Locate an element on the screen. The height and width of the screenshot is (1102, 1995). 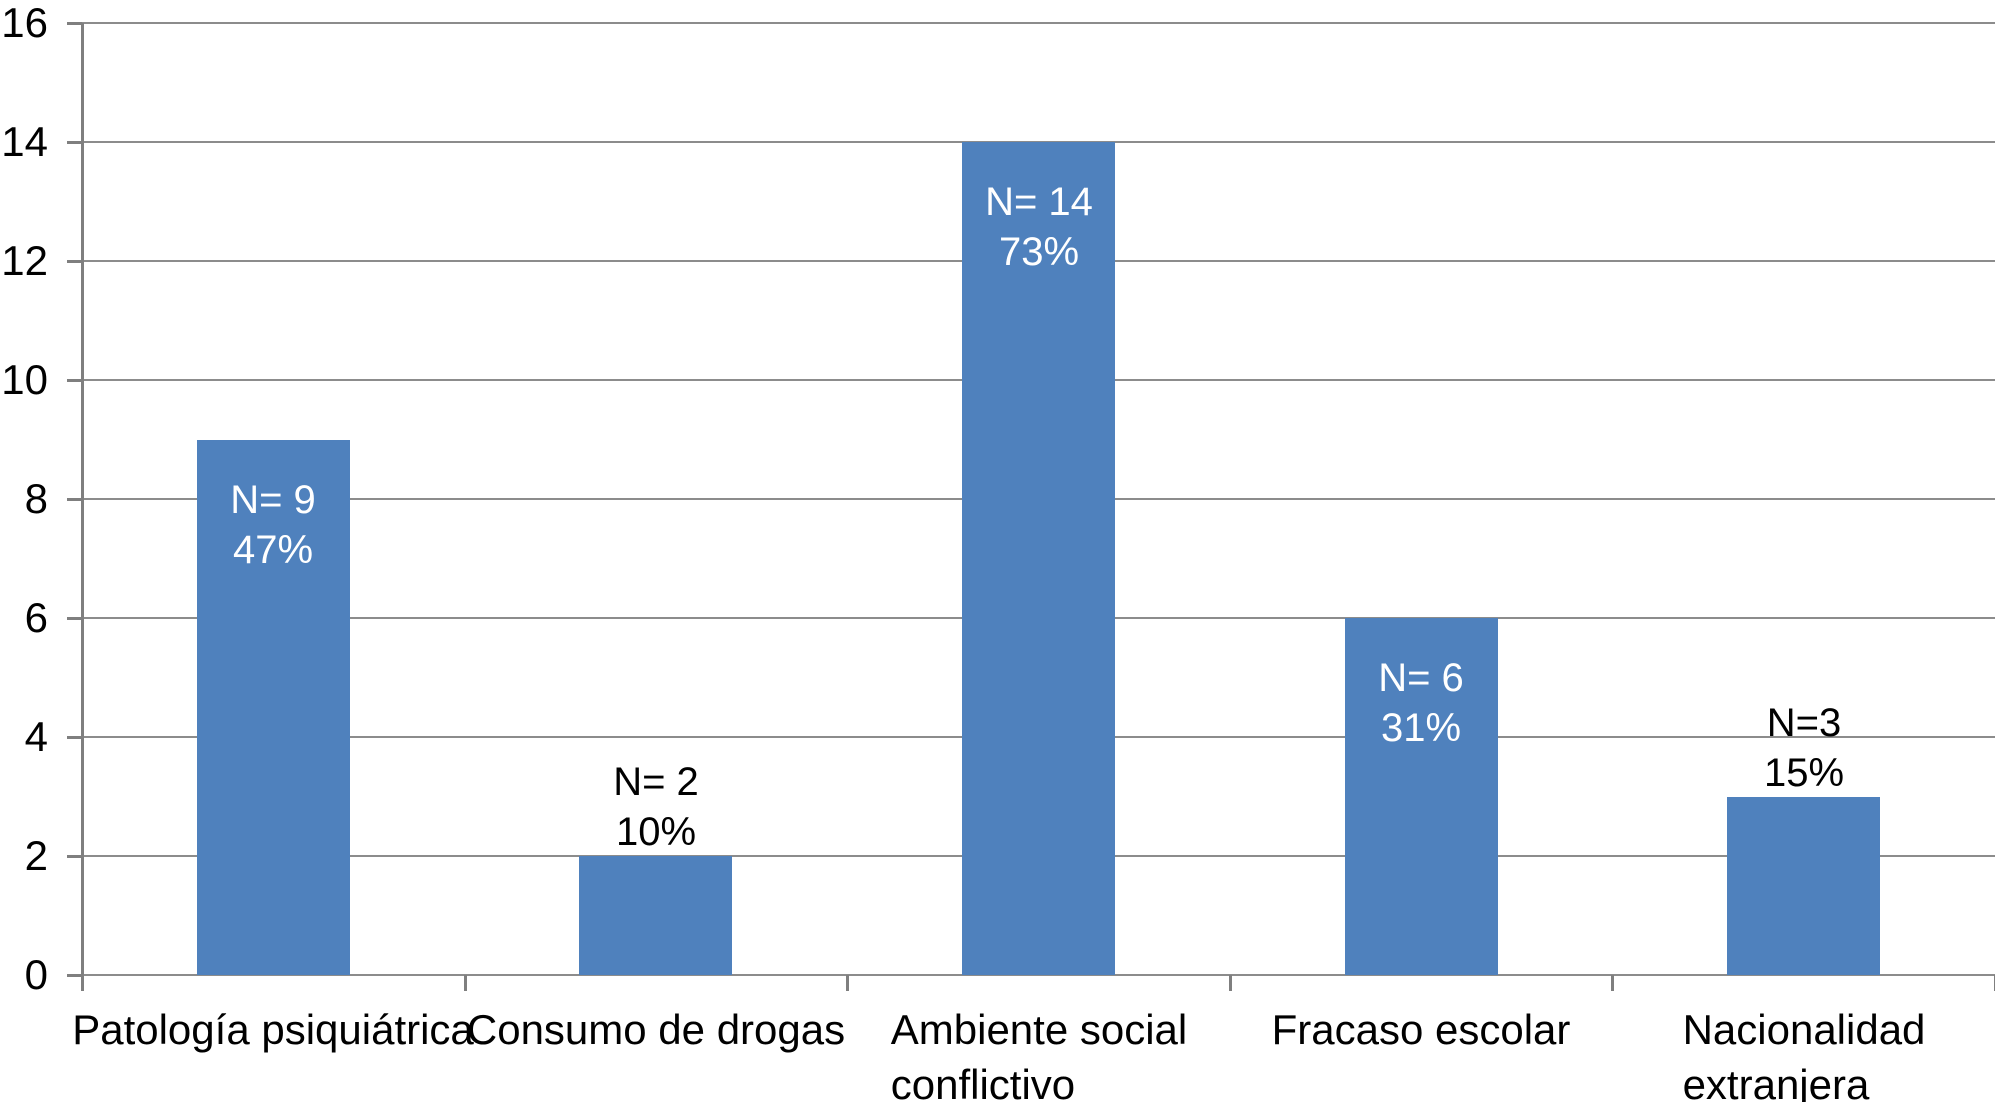
bar-value-label: N=3 15% is located at coordinates (1804, 748).